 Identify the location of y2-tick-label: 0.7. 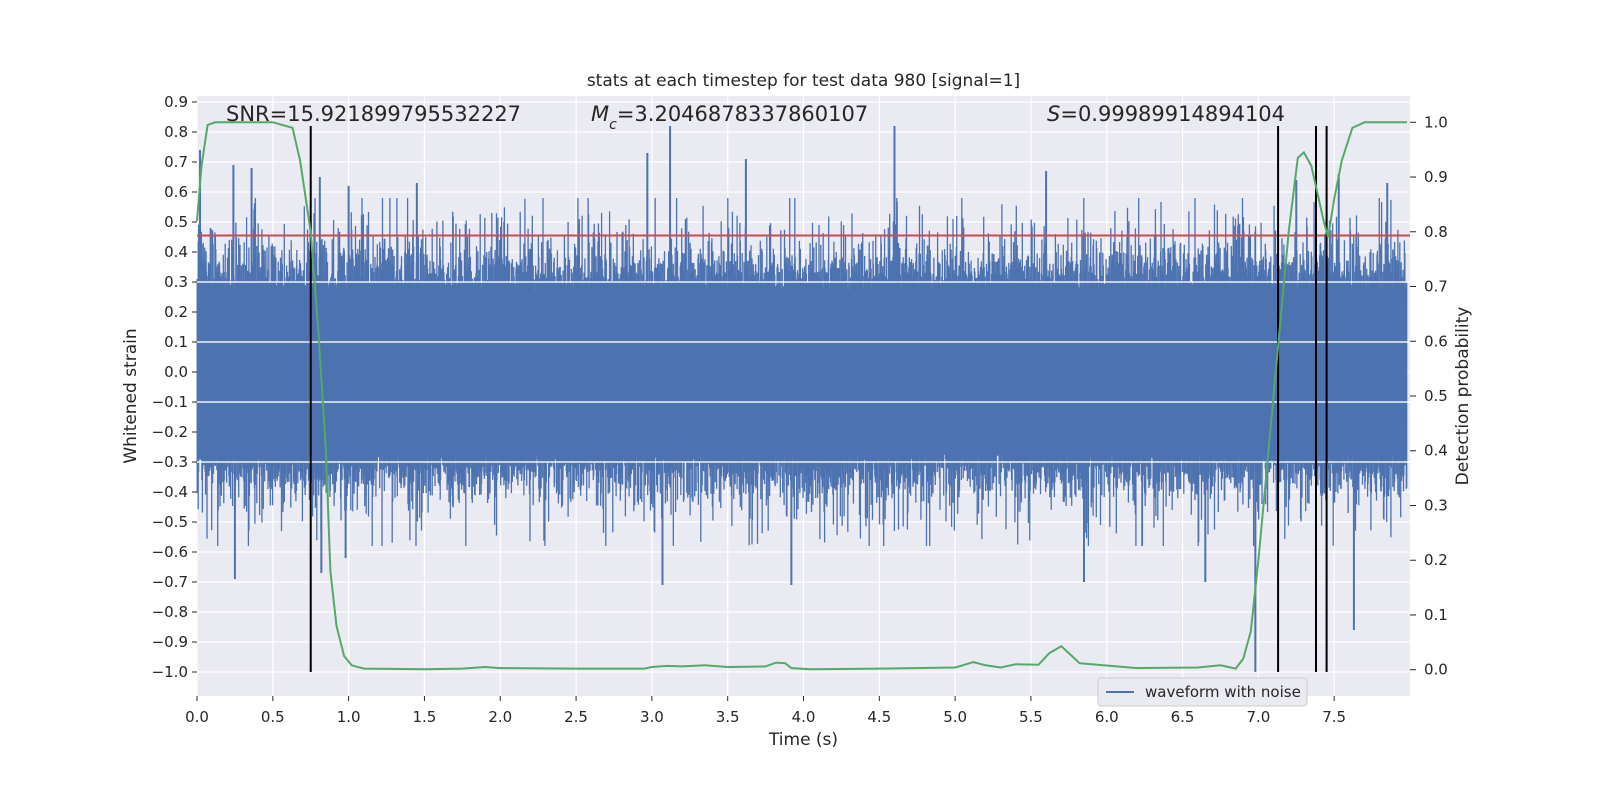
(1436, 287).